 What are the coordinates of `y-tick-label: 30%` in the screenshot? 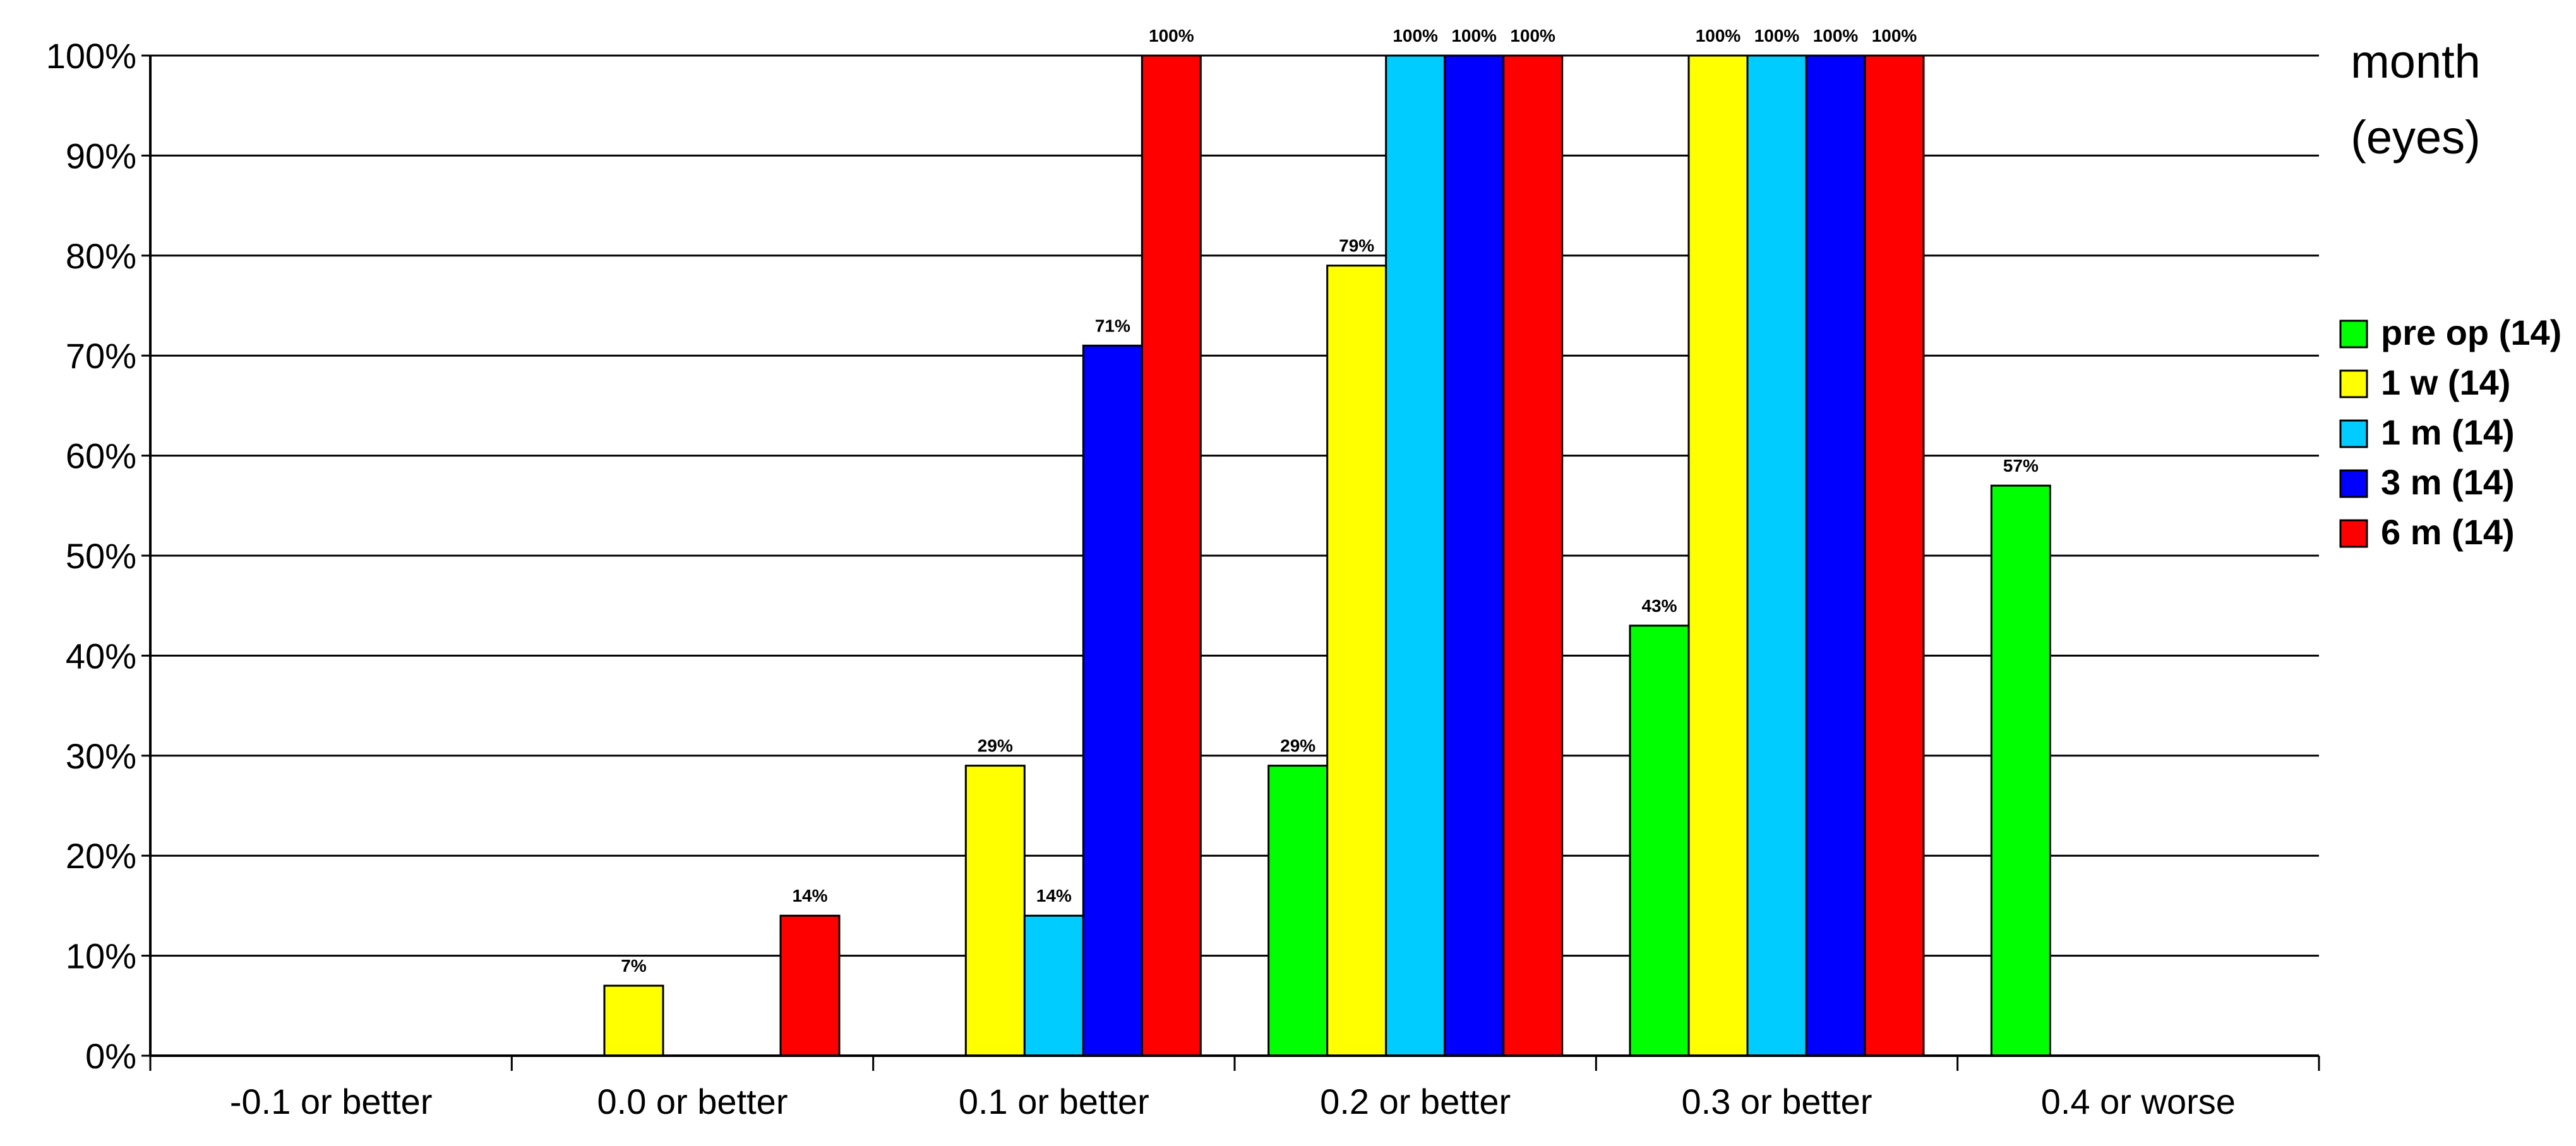 It's located at (101, 756).